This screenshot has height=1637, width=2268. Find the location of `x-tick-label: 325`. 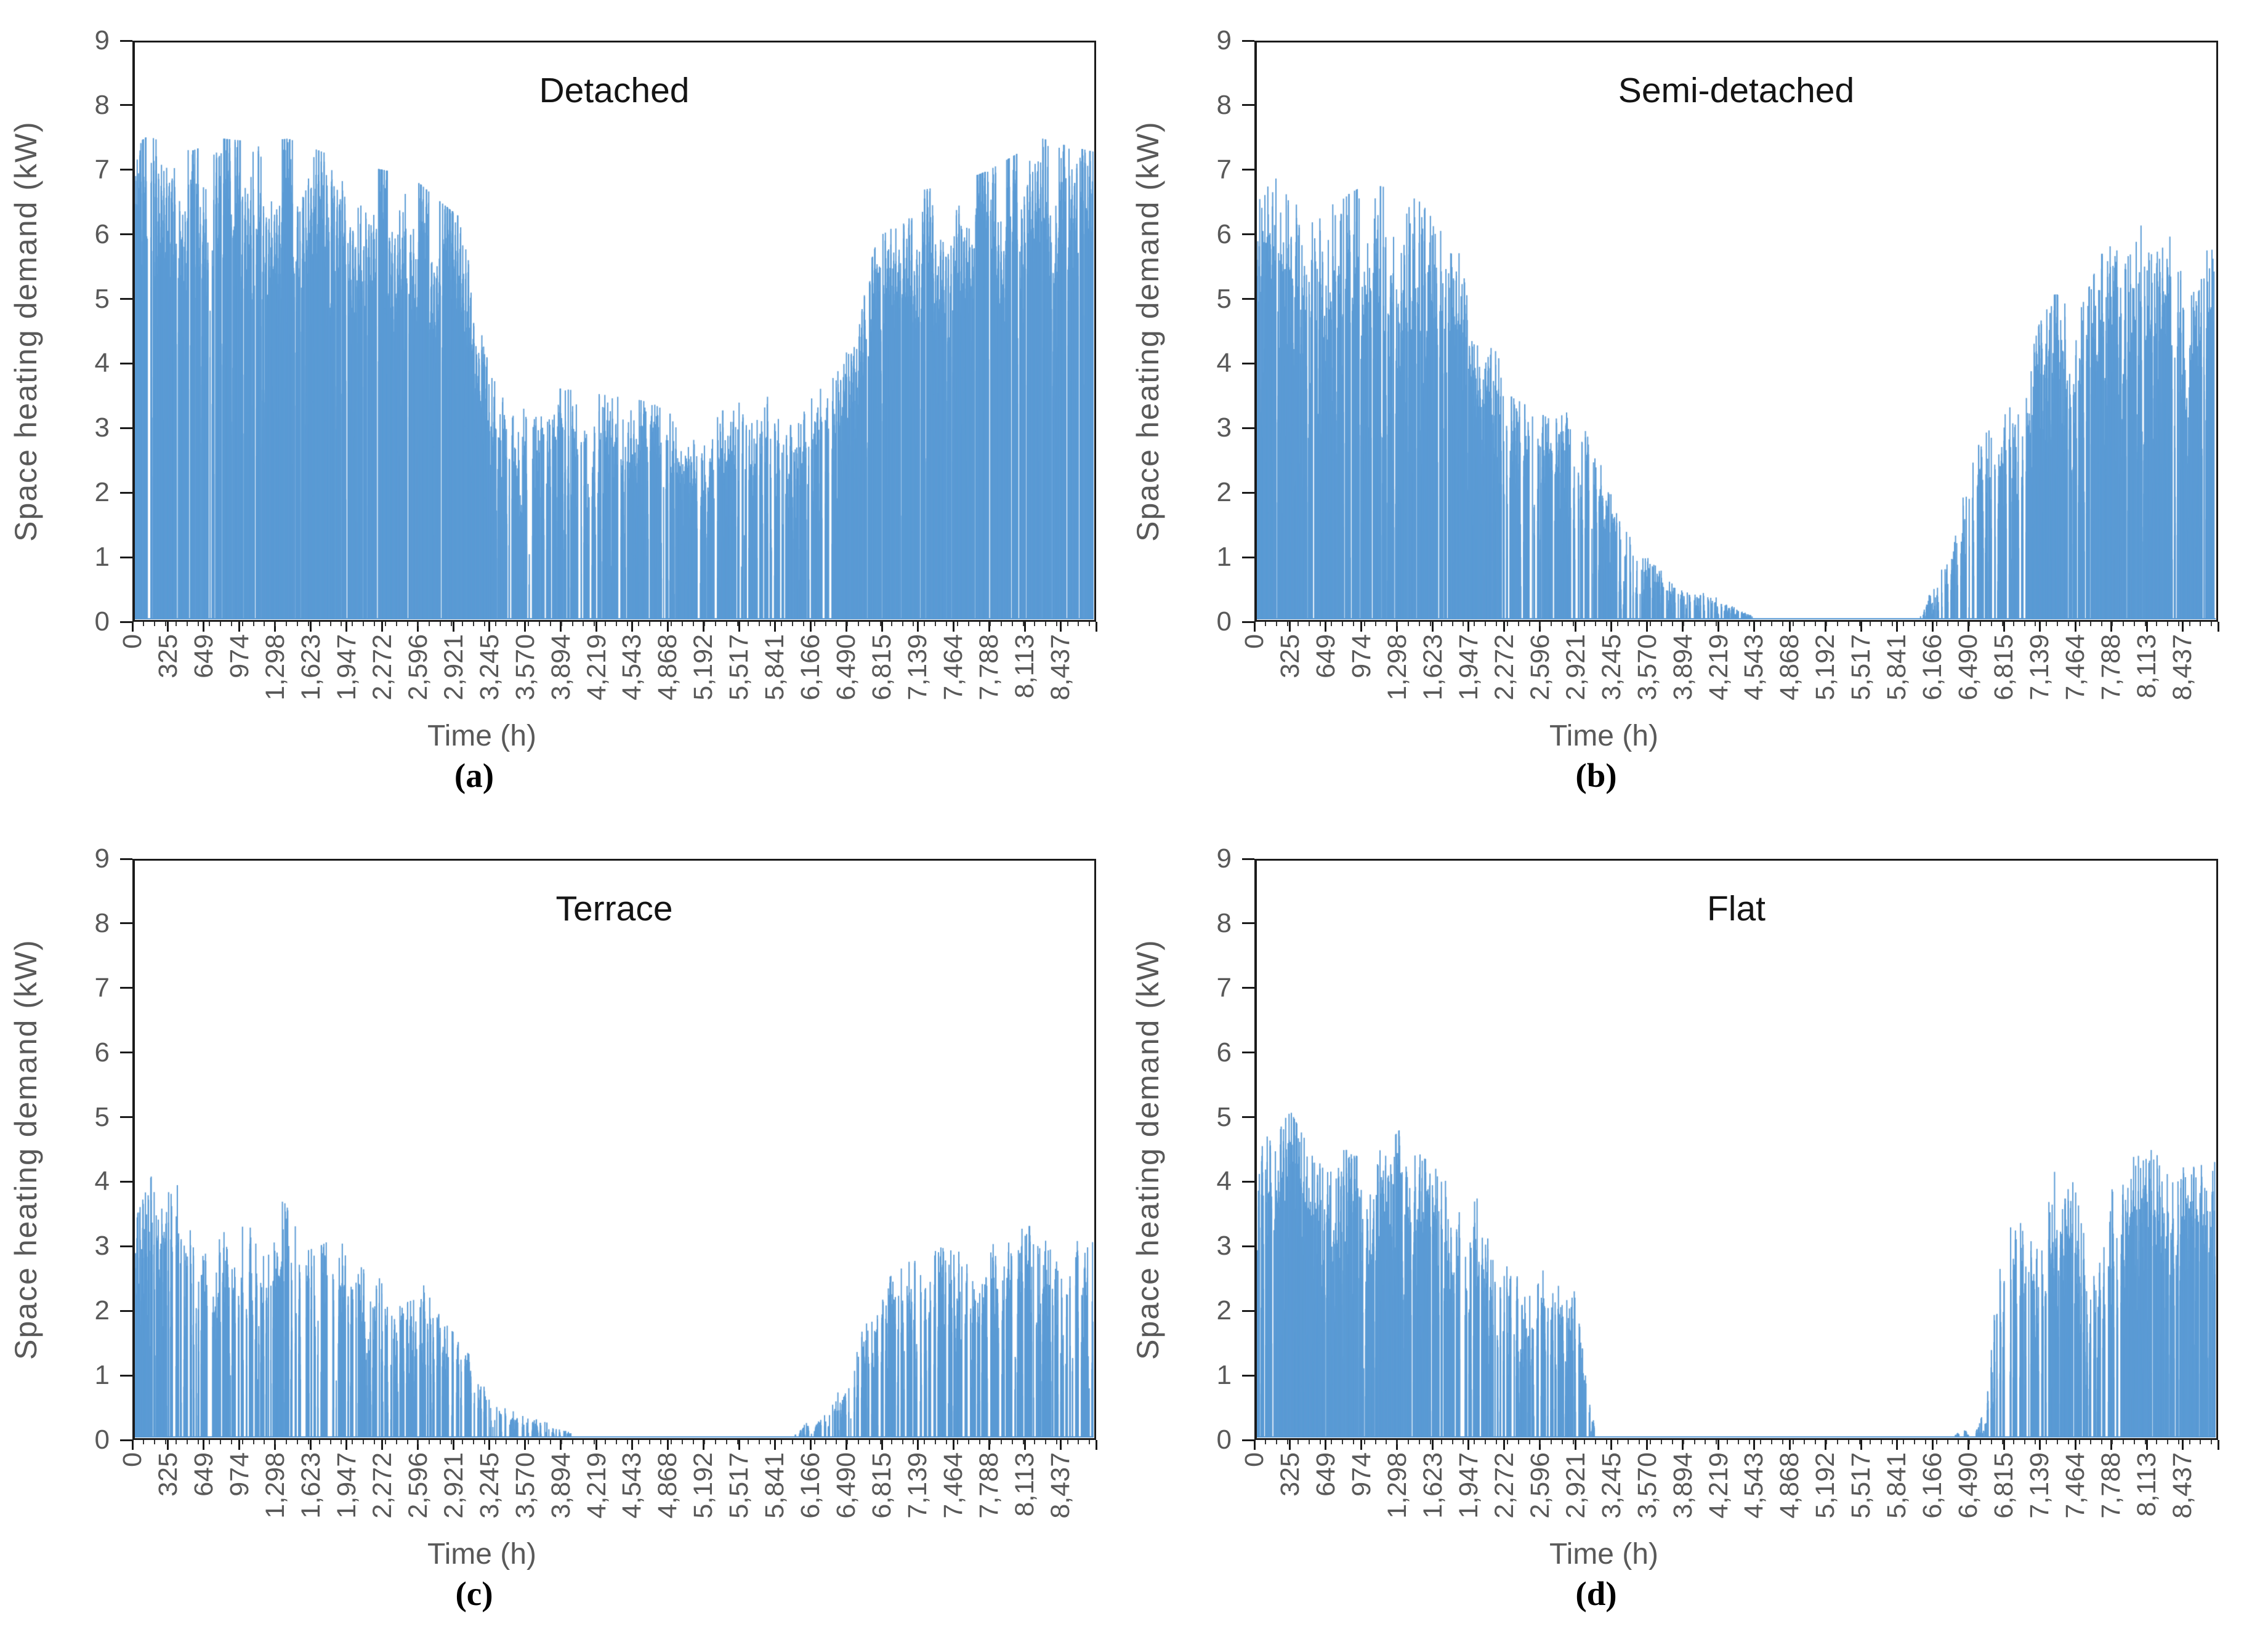

x-tick-label: 325 is located at coordinates (1290, 1474).